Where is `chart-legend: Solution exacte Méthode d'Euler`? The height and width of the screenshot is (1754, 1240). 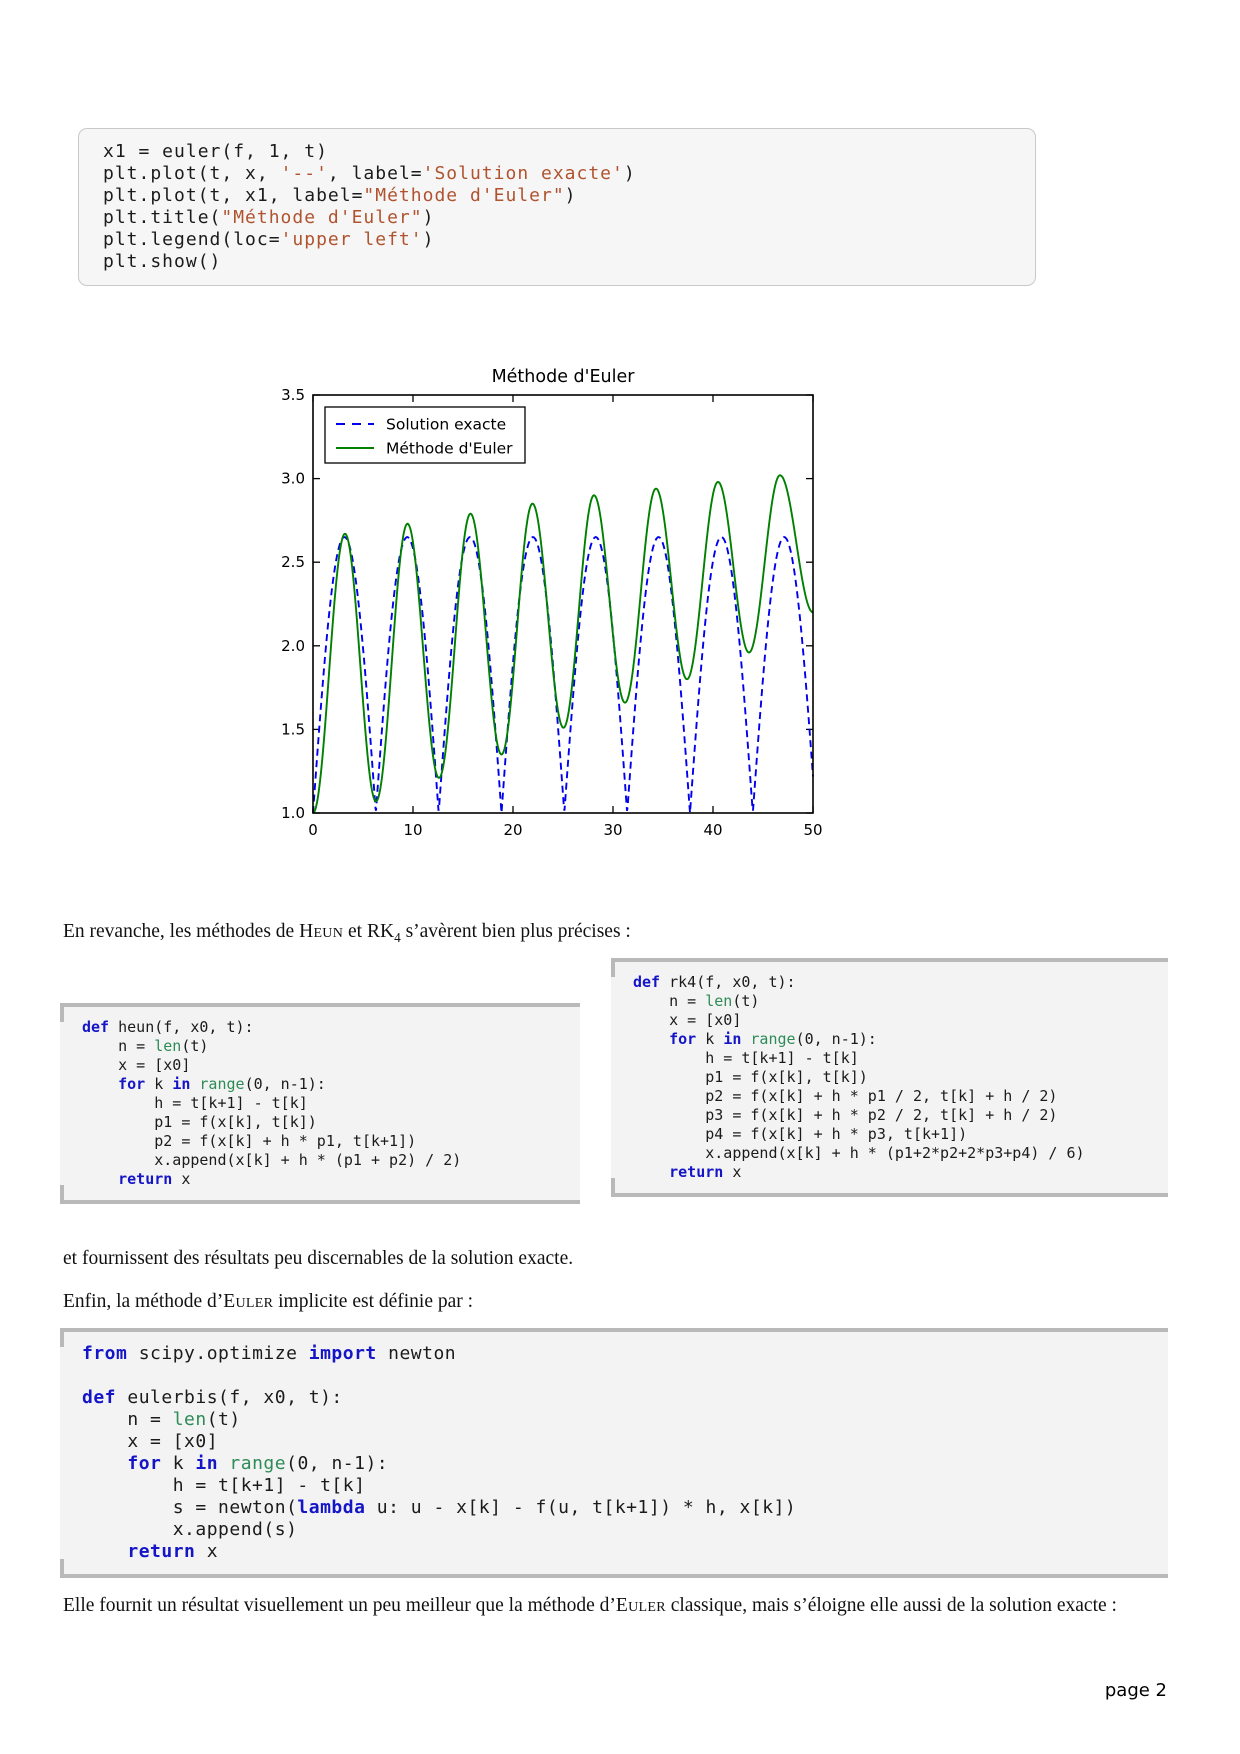 chart-legend: Solution exacte Méthode d'Euler is located at coordinates (425, 435).